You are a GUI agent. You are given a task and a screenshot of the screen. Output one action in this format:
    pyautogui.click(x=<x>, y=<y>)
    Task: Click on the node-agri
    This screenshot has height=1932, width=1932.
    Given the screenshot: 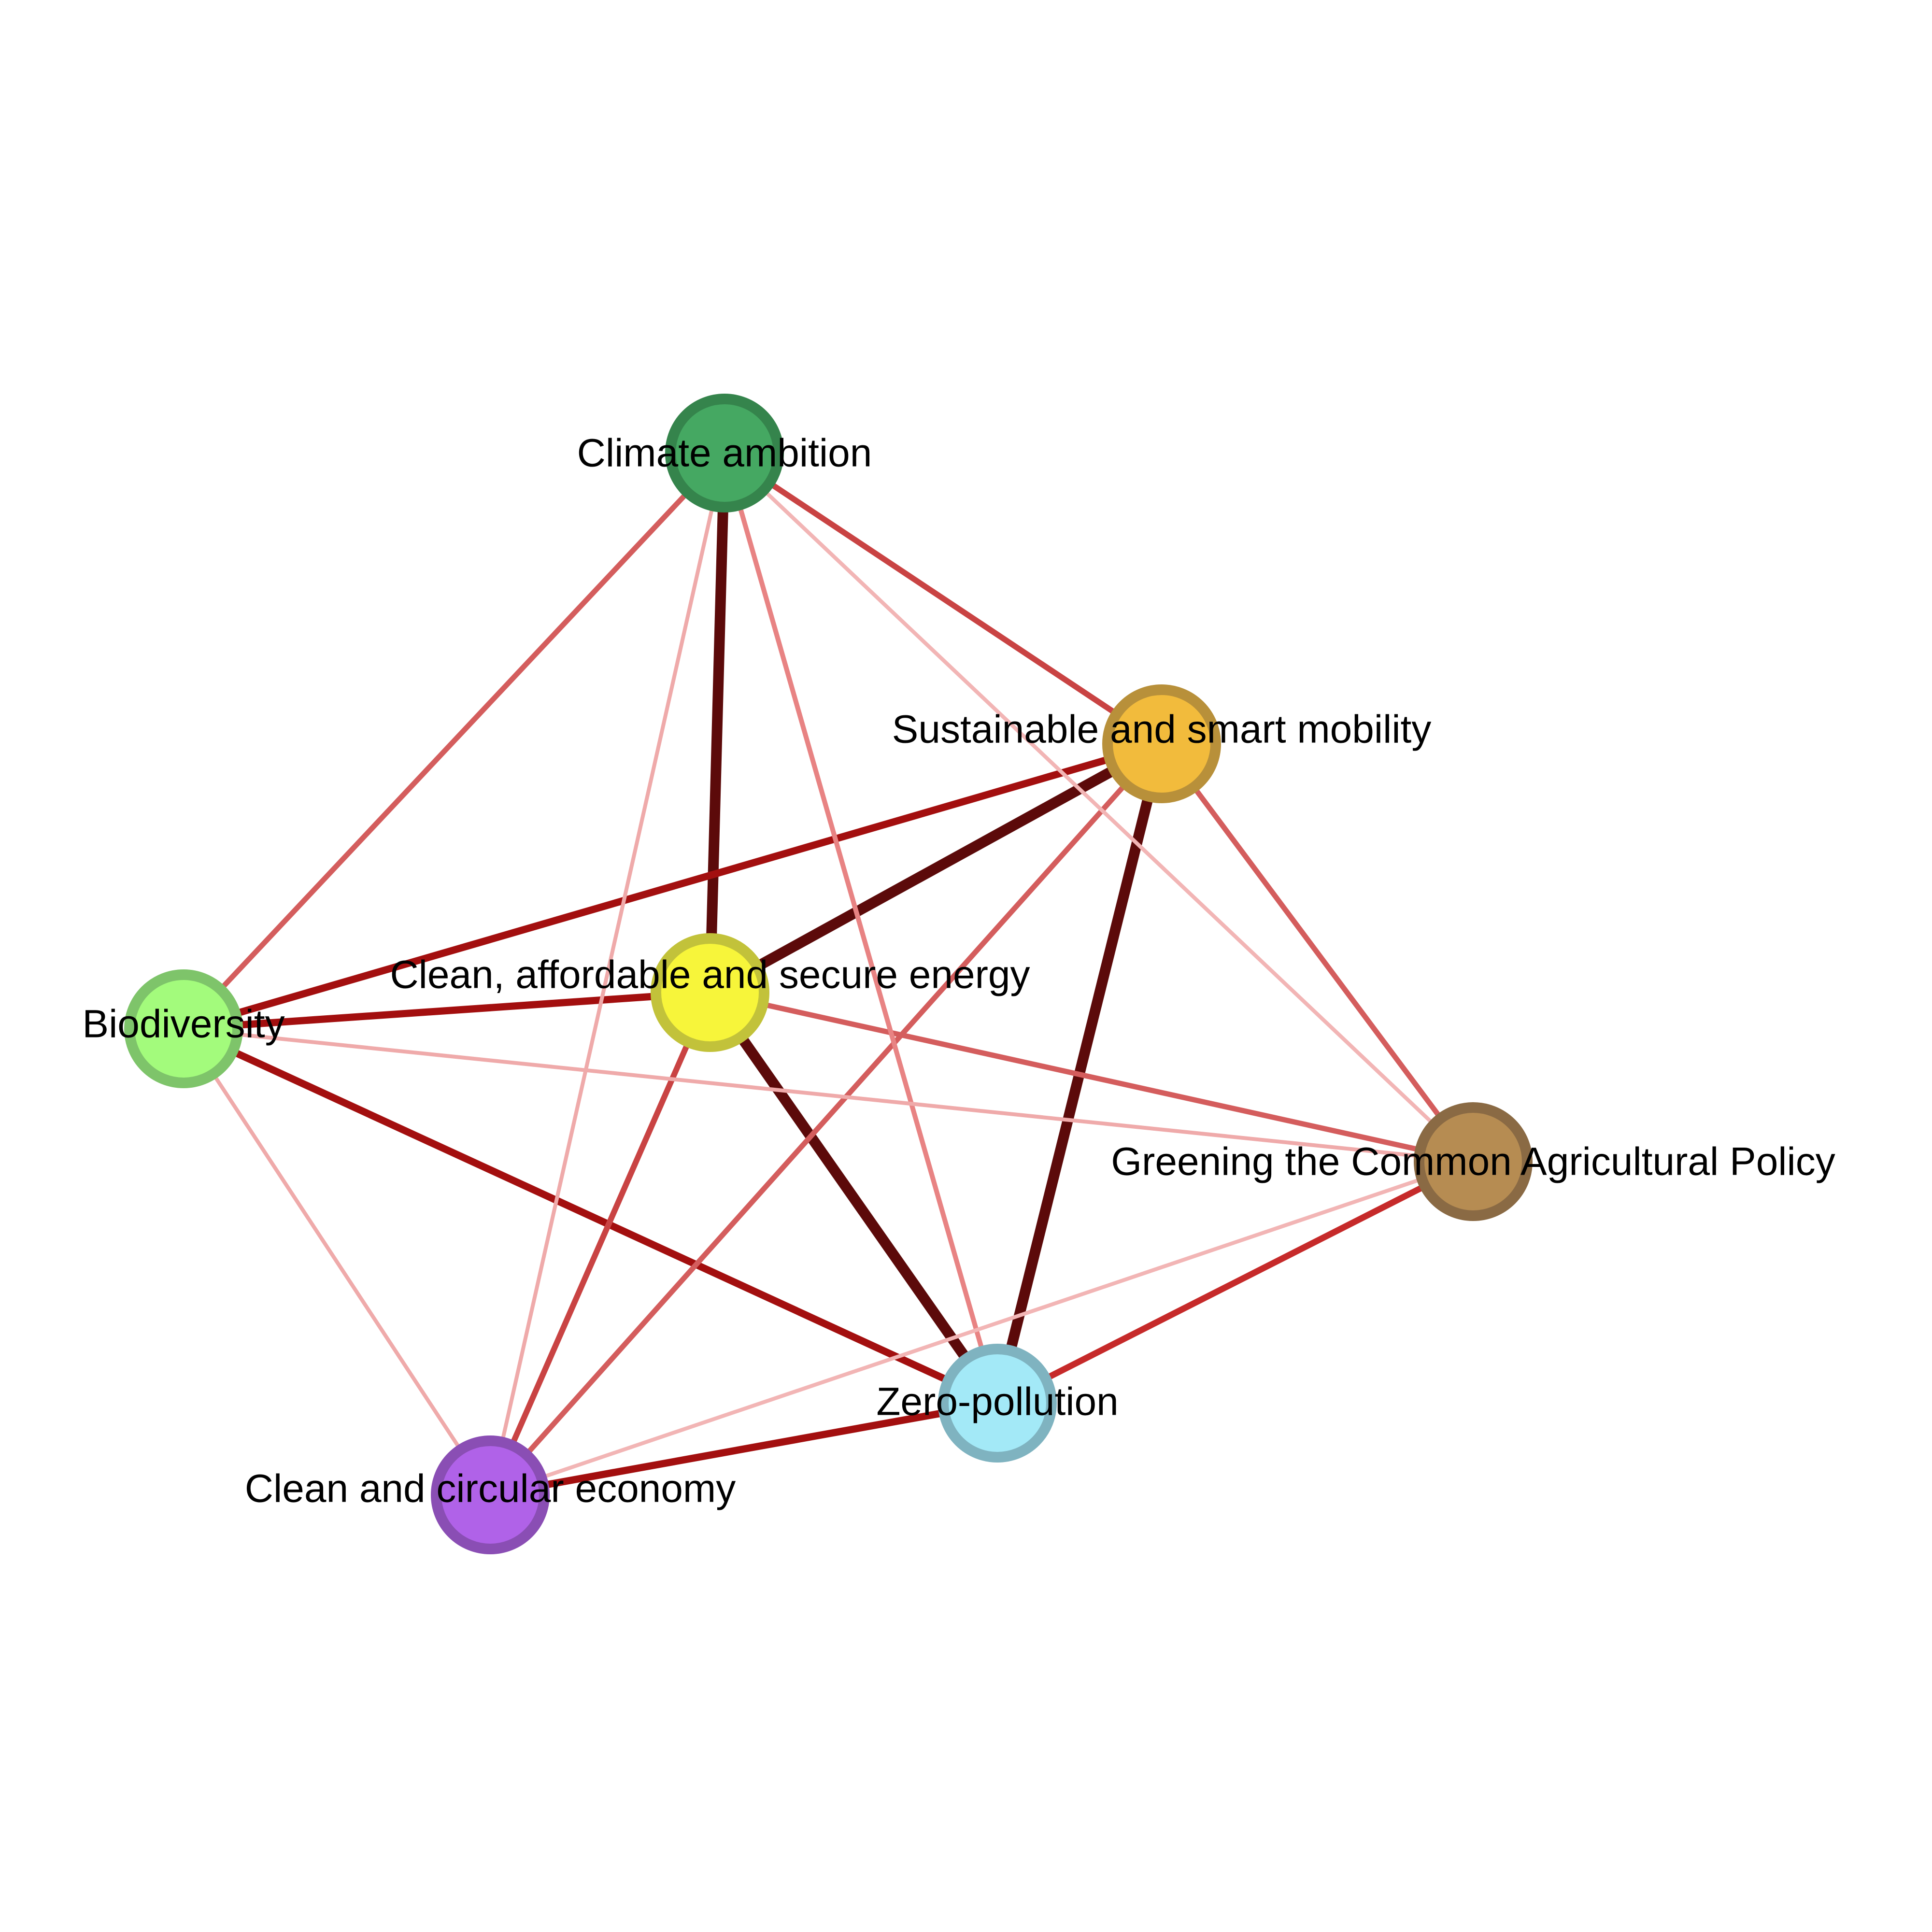 What is the action you would take?
    pyautogui.click(x=1473, y=1161)
    